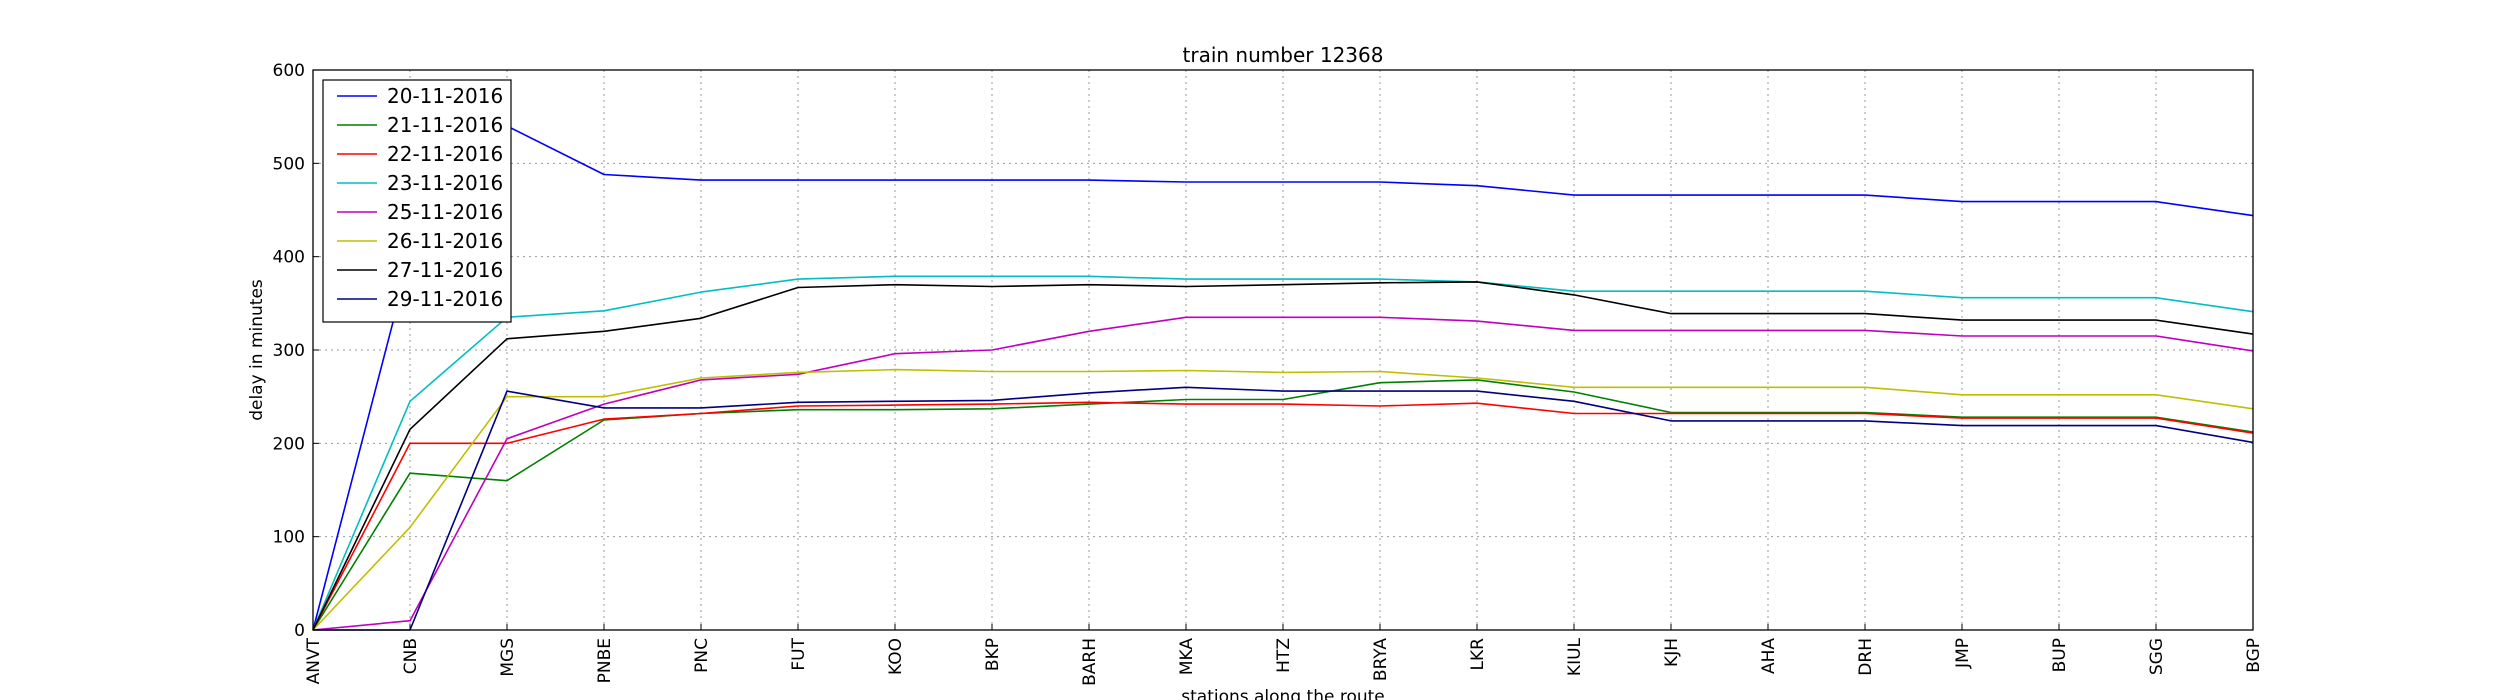  I want to click on x-tick-label: KIUL, so click(1575, 656).